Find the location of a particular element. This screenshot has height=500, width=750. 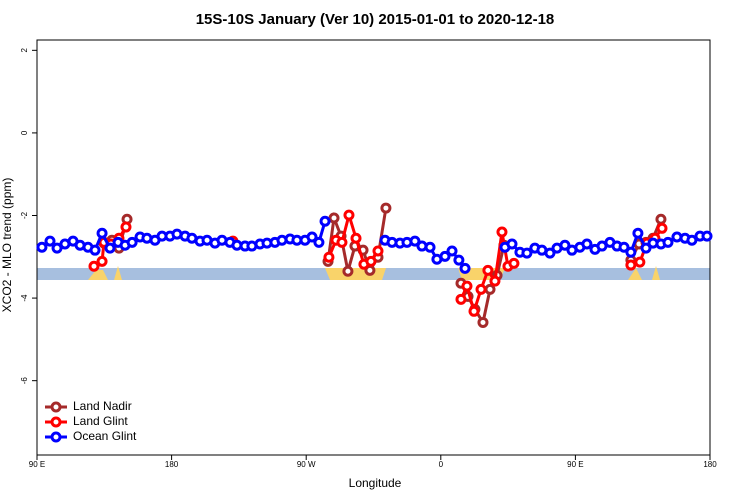

x-axis-label: Longitude is located at coordinates (375, 483).